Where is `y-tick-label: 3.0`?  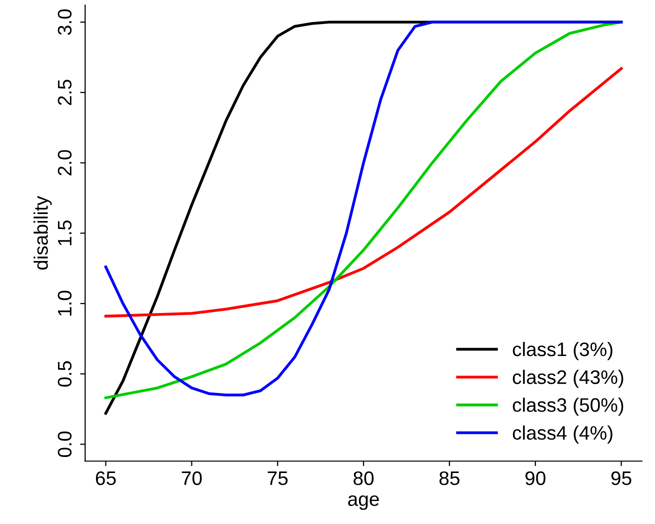
y-tick-label: 3.0 is located at coordinates (65, 22).